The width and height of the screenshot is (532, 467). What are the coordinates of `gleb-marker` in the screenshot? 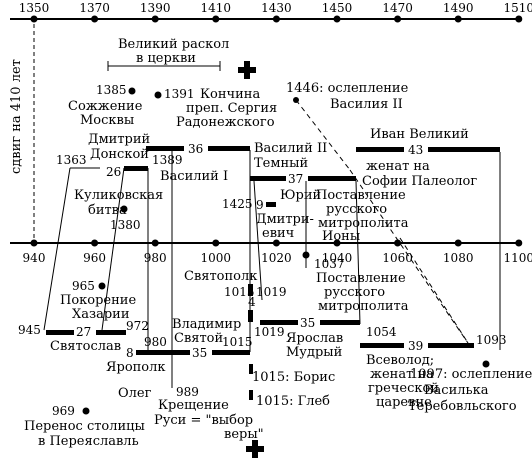 It's located at (251, 395).